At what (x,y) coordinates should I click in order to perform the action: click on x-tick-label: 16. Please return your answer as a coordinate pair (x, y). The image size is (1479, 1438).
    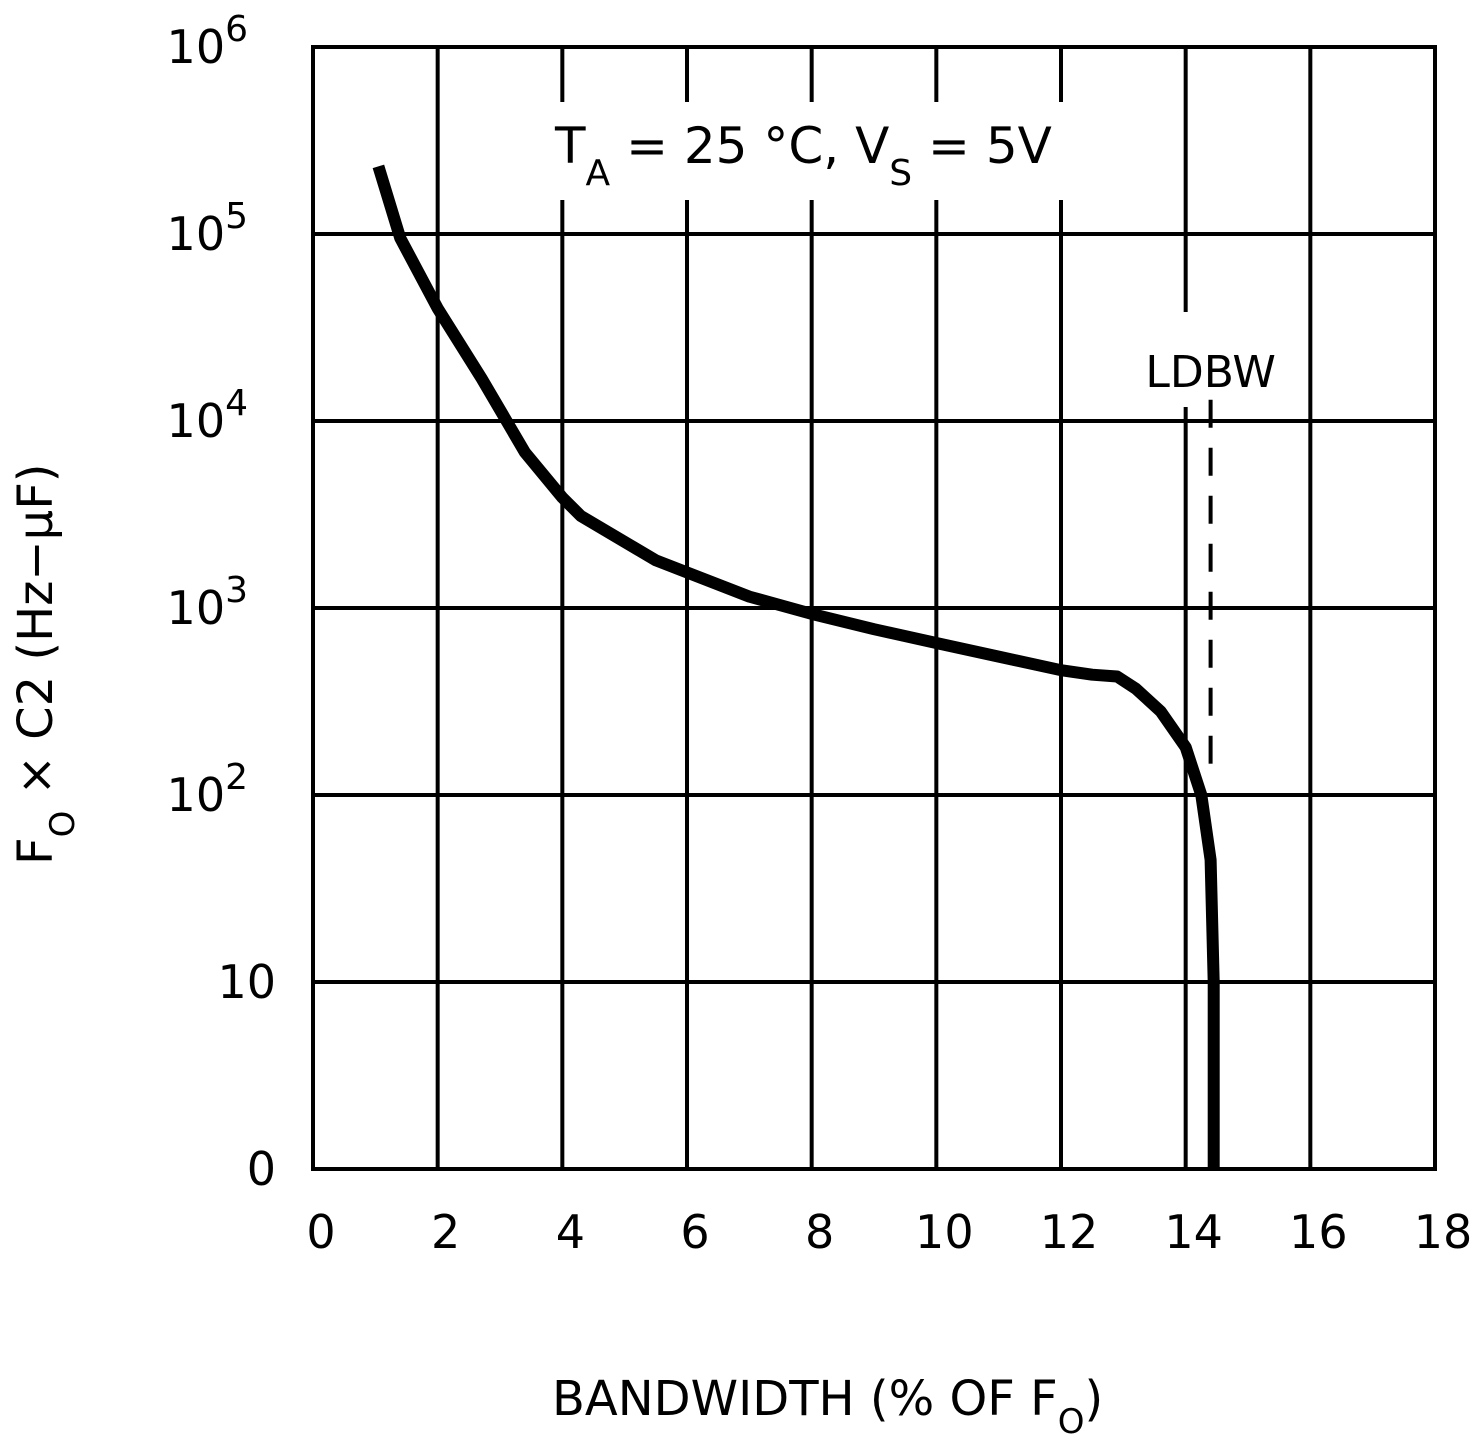
    Looking at the image, I should click on (1318, 1232).